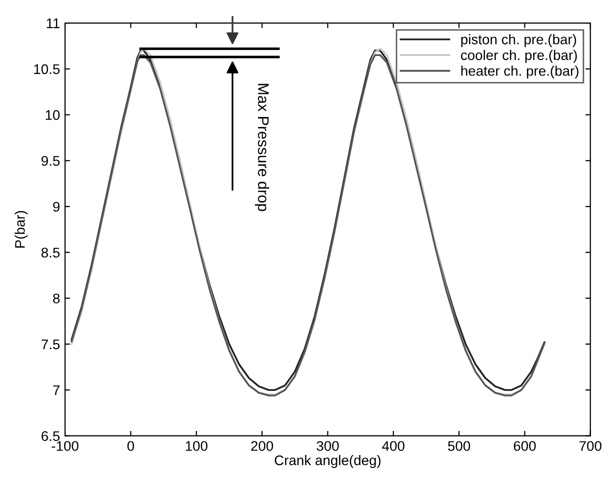 This screenshot has width=608, height=480. Describe the element at coordinates (50, 253) in the screenshot. I see `y-tick-label: 8.5` at that location.